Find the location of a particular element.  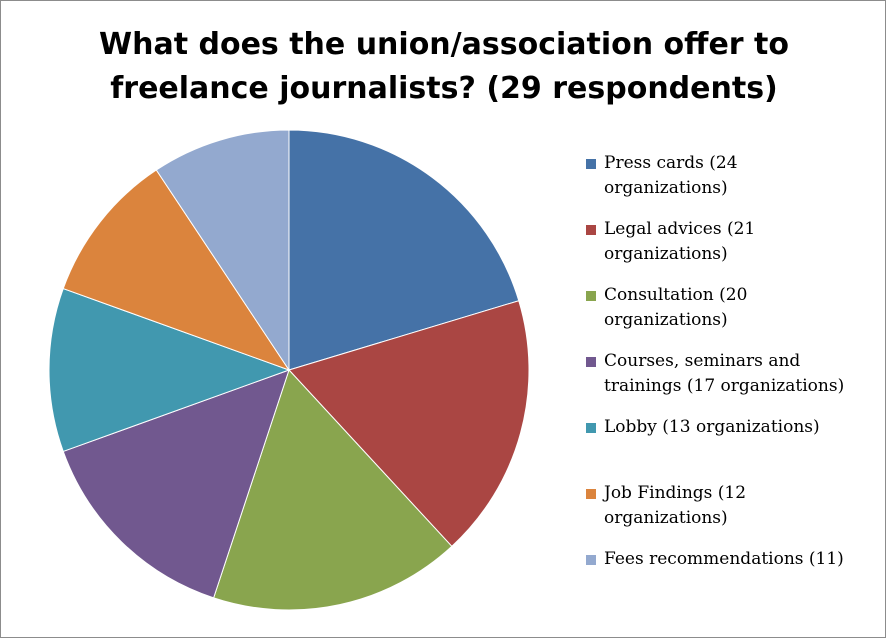

legend-label-6: Job Findings (12 organizations) is located at coordinates (740, 506).